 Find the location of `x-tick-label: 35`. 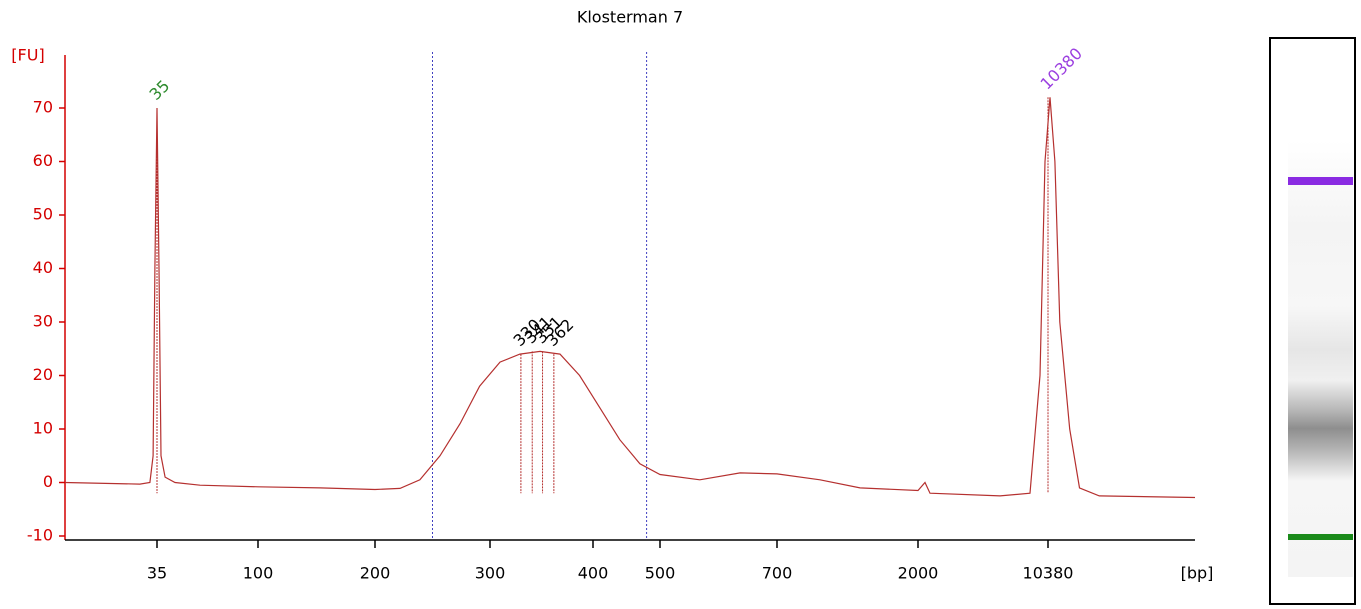

x-tick-label: 35 is located at coordinates (157, 573).